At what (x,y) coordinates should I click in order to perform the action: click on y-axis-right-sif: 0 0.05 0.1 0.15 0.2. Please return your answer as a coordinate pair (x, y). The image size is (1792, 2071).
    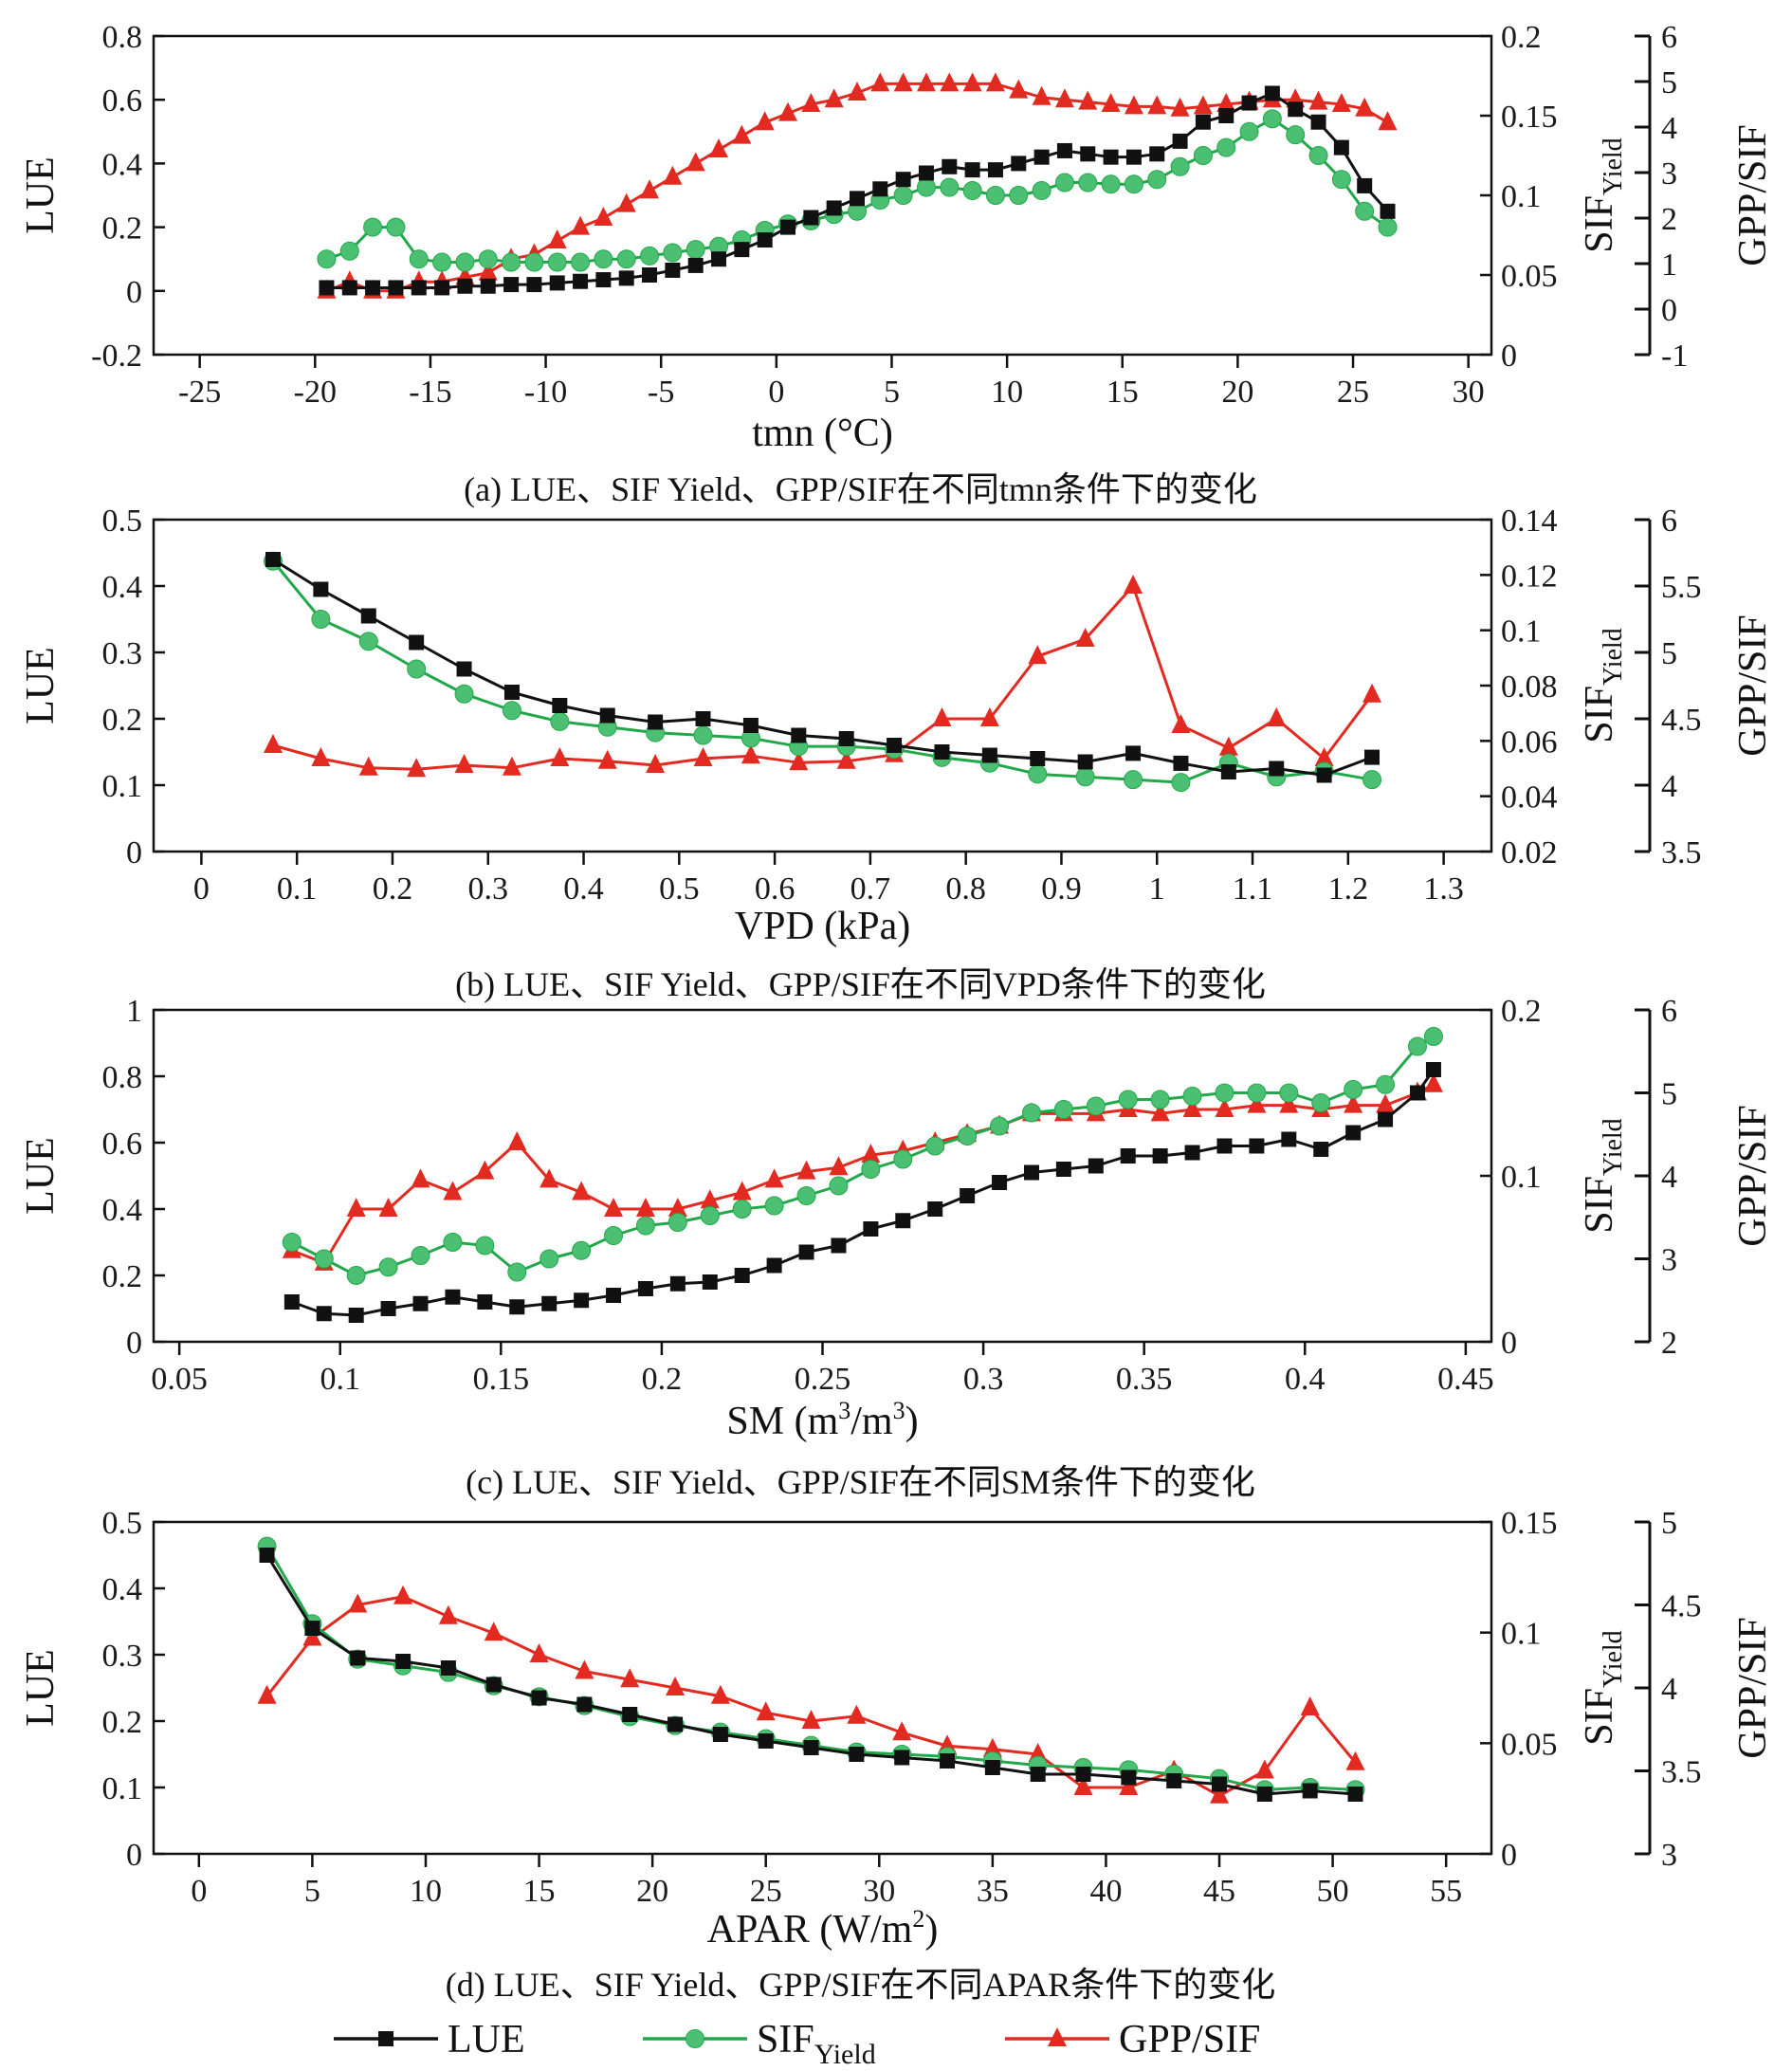
    Looking at the image, I should click on (1519, 197).